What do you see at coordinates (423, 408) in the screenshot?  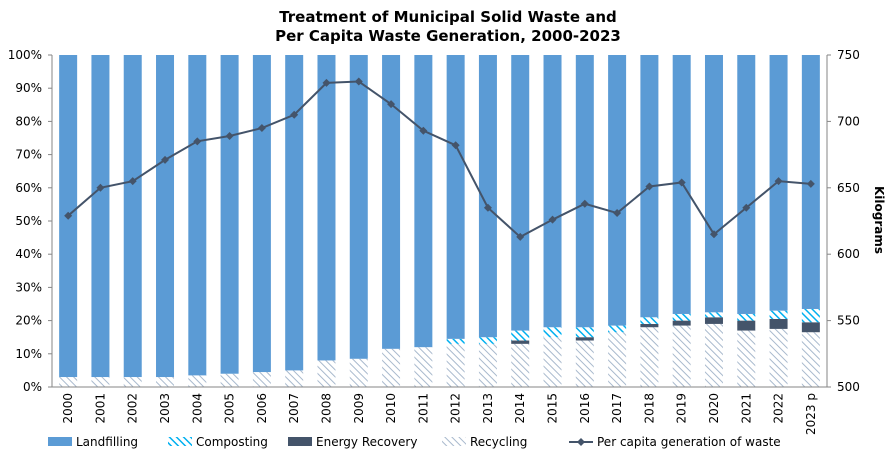 I see `x-tick-label: 2011` at bounding box center [423, 408].